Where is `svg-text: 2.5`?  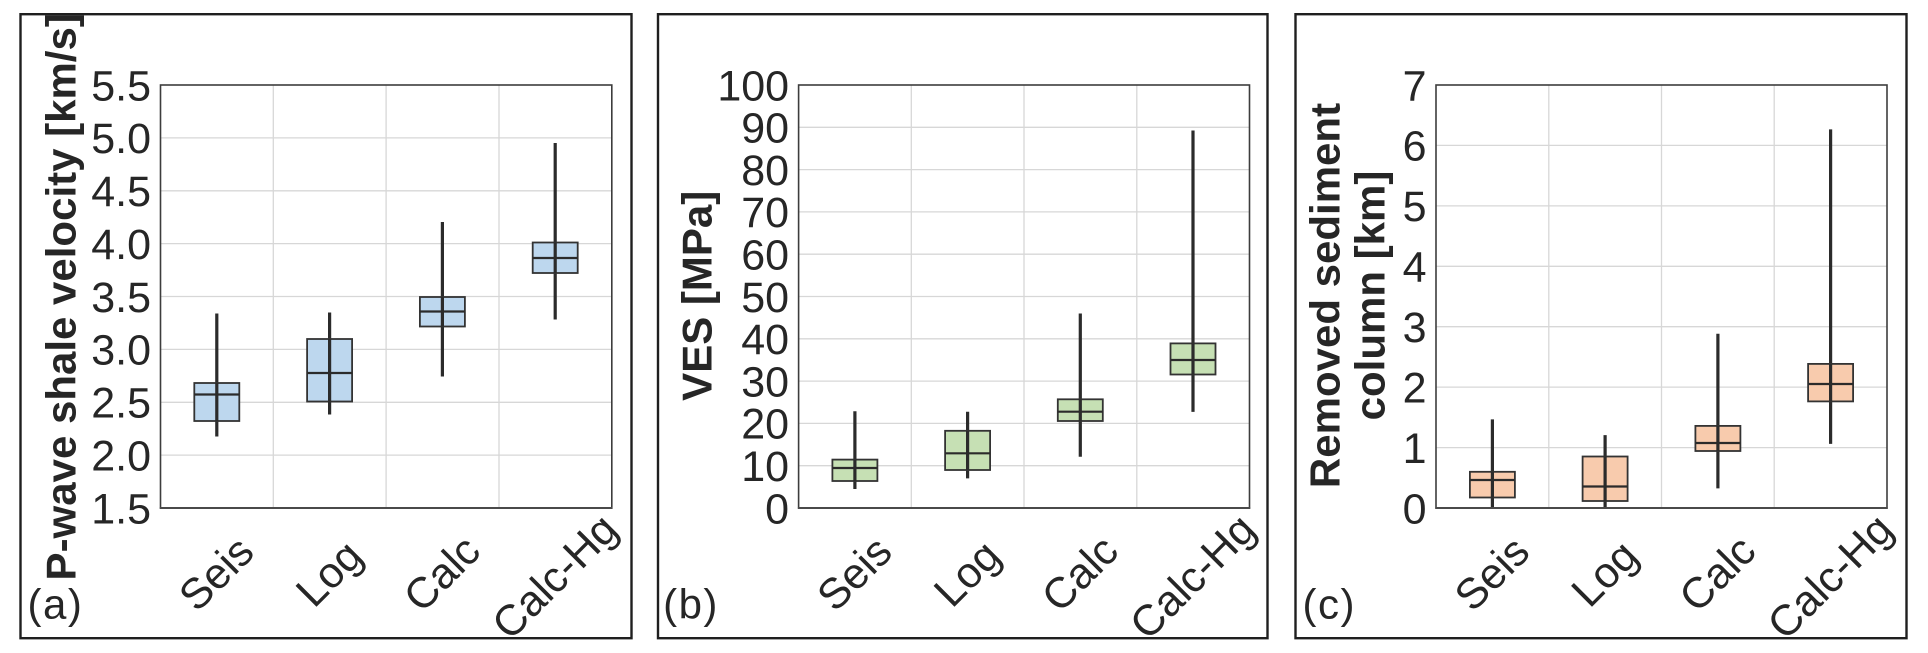 svg-text: 2.5 is located at coordinates (121, 404).